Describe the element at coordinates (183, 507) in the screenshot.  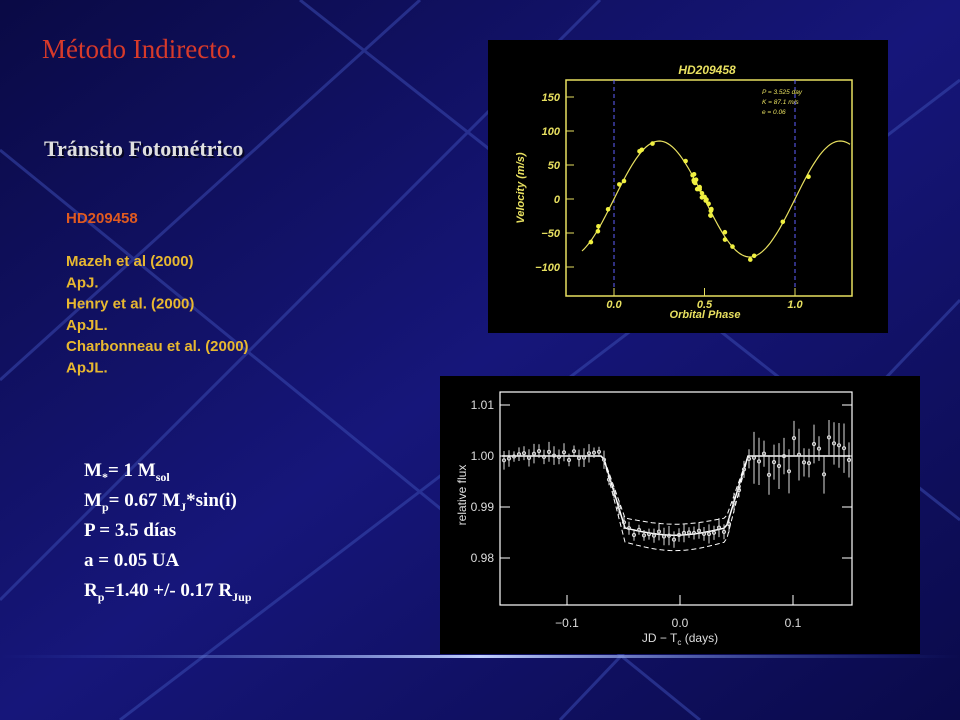
I see `subscript: J` at that location.